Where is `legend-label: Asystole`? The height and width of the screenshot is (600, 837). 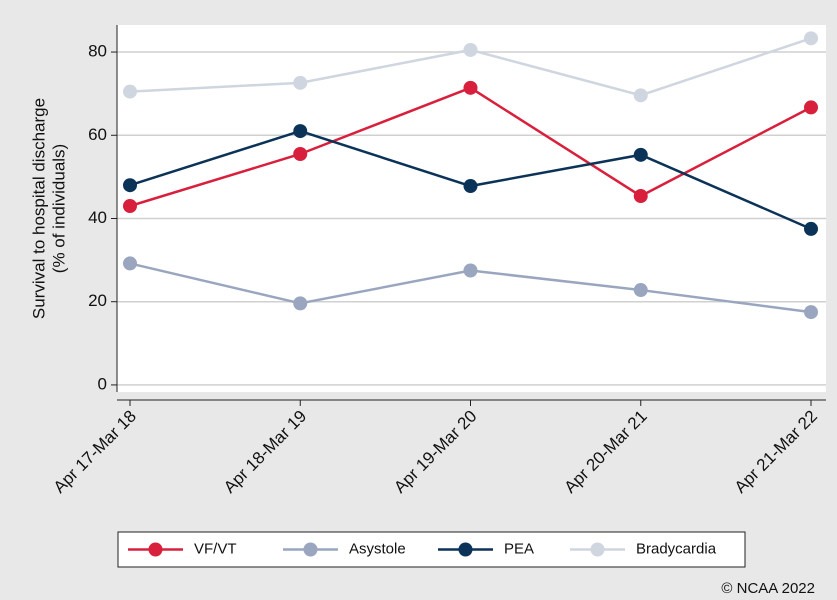
legend-label: Asystole is located at coordinates (377, 548).